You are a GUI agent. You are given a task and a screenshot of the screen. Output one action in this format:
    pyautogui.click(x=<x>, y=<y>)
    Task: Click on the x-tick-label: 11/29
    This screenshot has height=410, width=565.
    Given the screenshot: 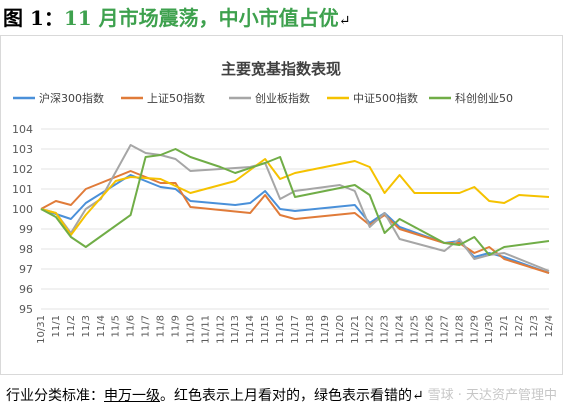 What is the action you would take?
    pyautogui.click(x=474, y=329)
    